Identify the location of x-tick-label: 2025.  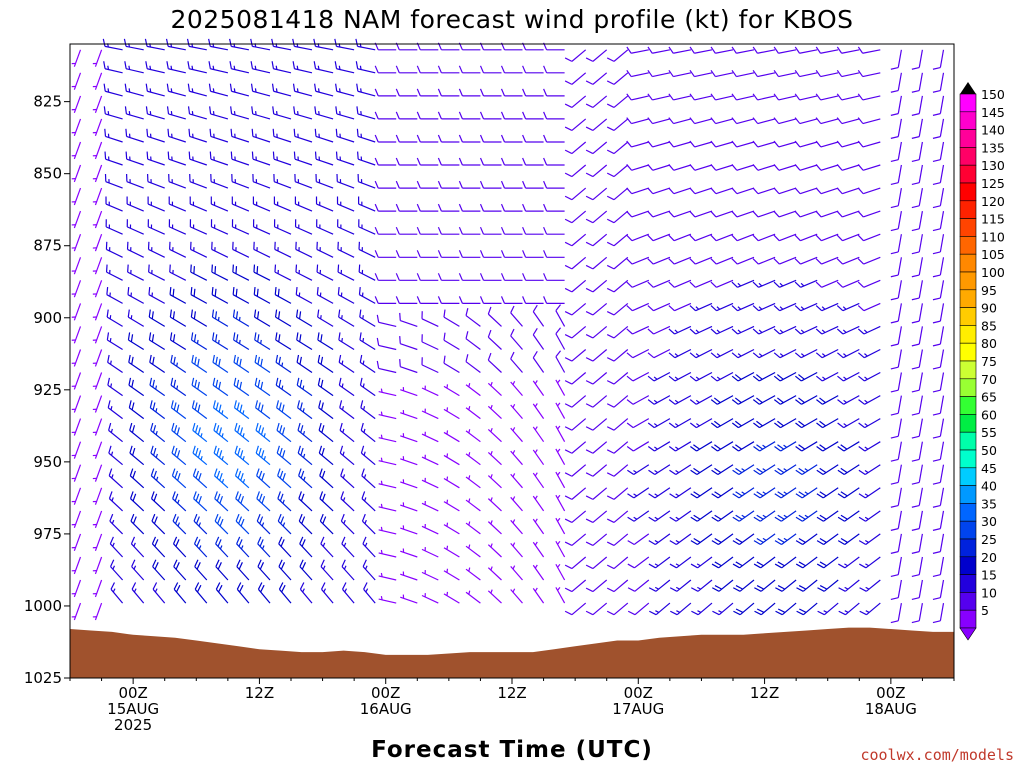
(133, 725).